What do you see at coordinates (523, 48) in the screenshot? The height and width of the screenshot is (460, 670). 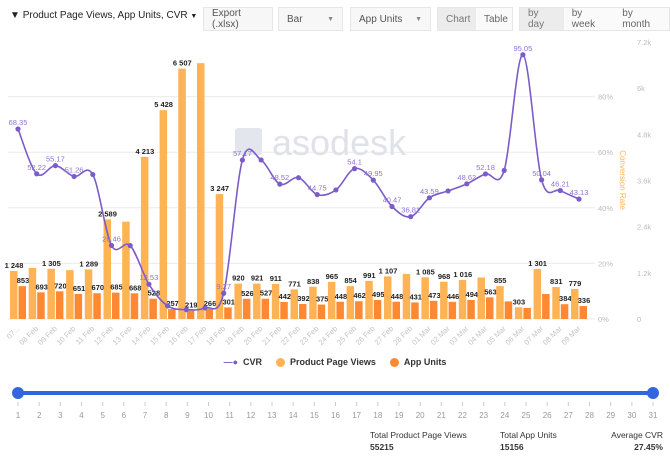 I see `data-label-cvr: 95.05` at bounding box center [523, 48].